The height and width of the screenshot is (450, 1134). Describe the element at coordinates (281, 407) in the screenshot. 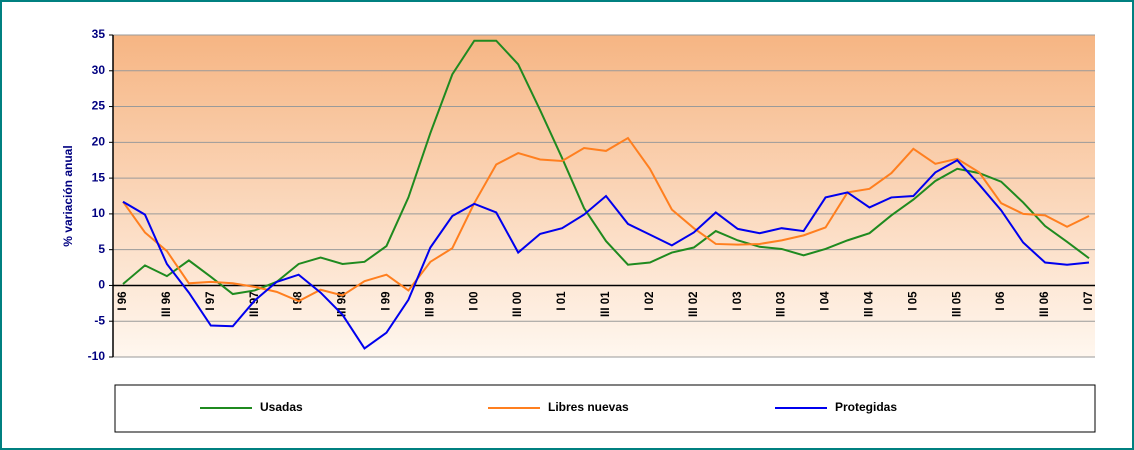

I see `legend-label: Usadas` at that location.